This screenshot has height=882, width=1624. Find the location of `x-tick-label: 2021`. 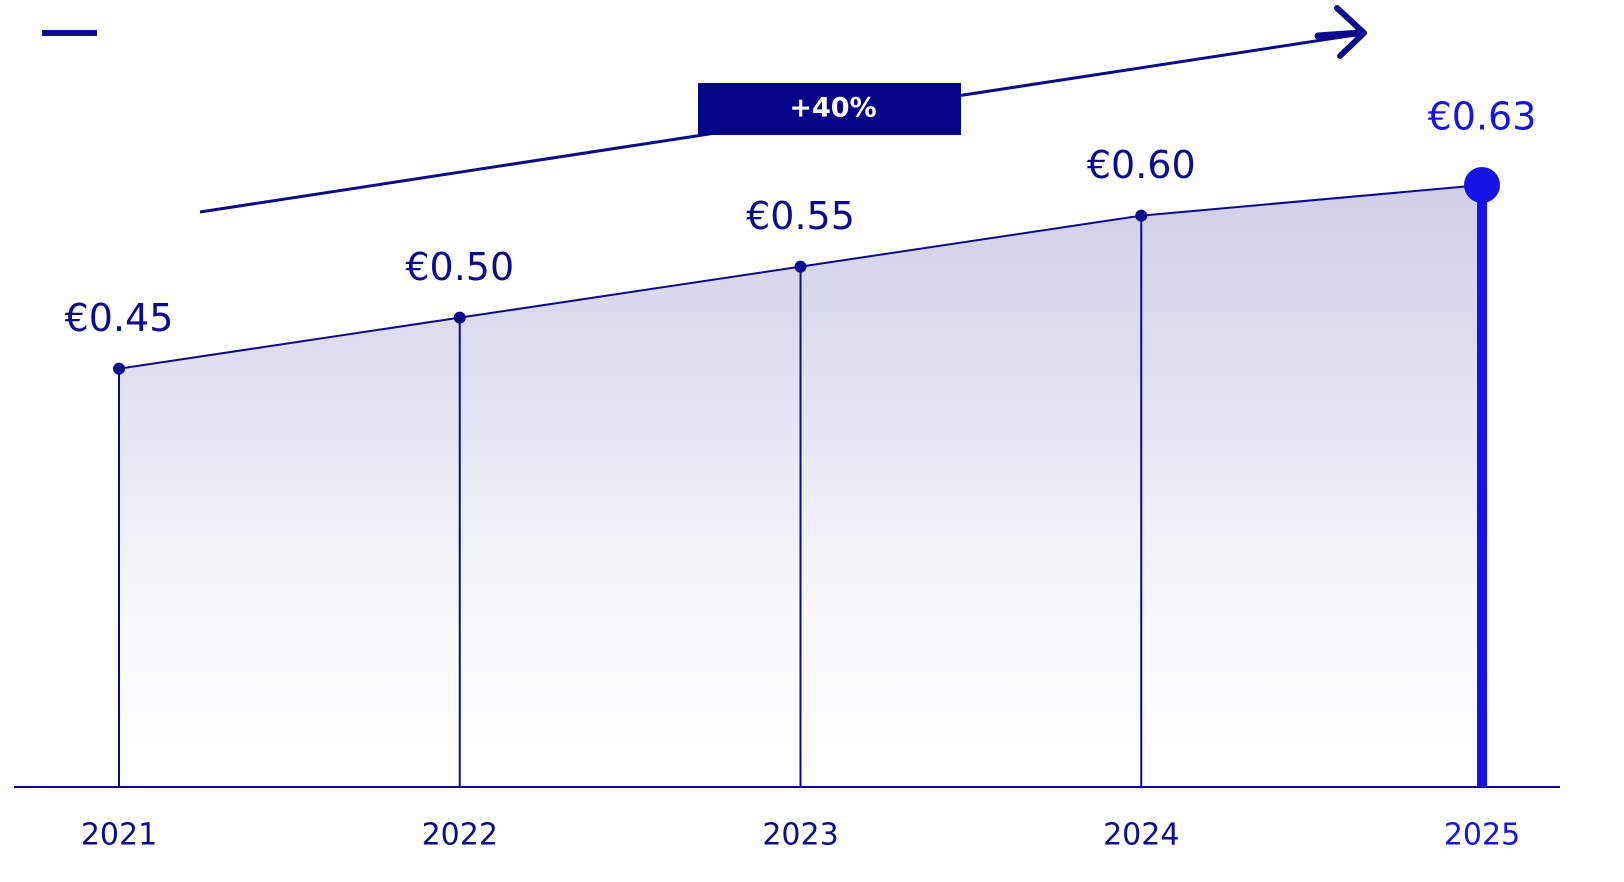

x-tick-label: 2021 is located at coordinates (119, 835).